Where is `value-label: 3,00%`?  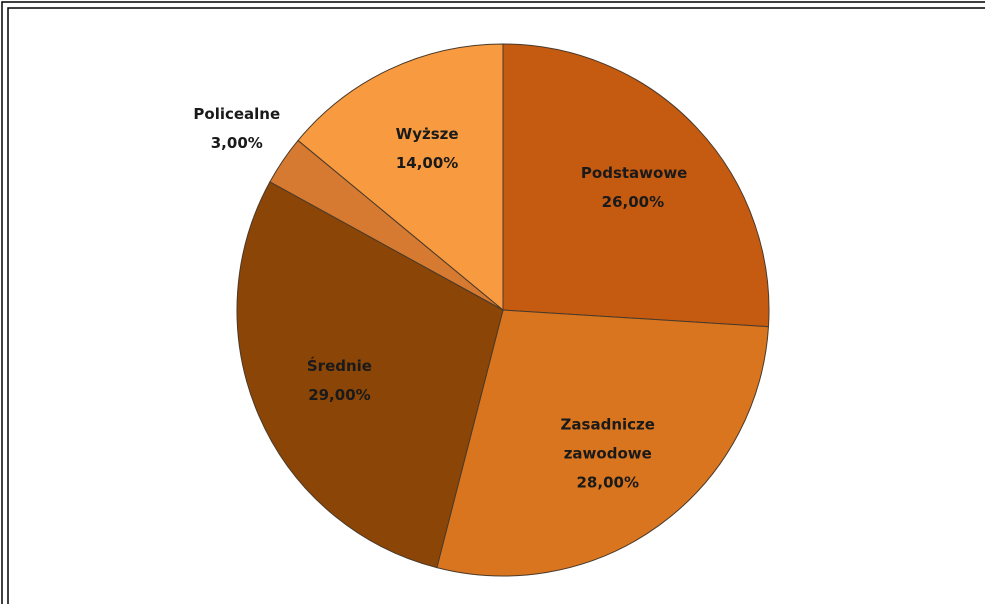 value-label: 3,00% is located at coordinates (236, 143).